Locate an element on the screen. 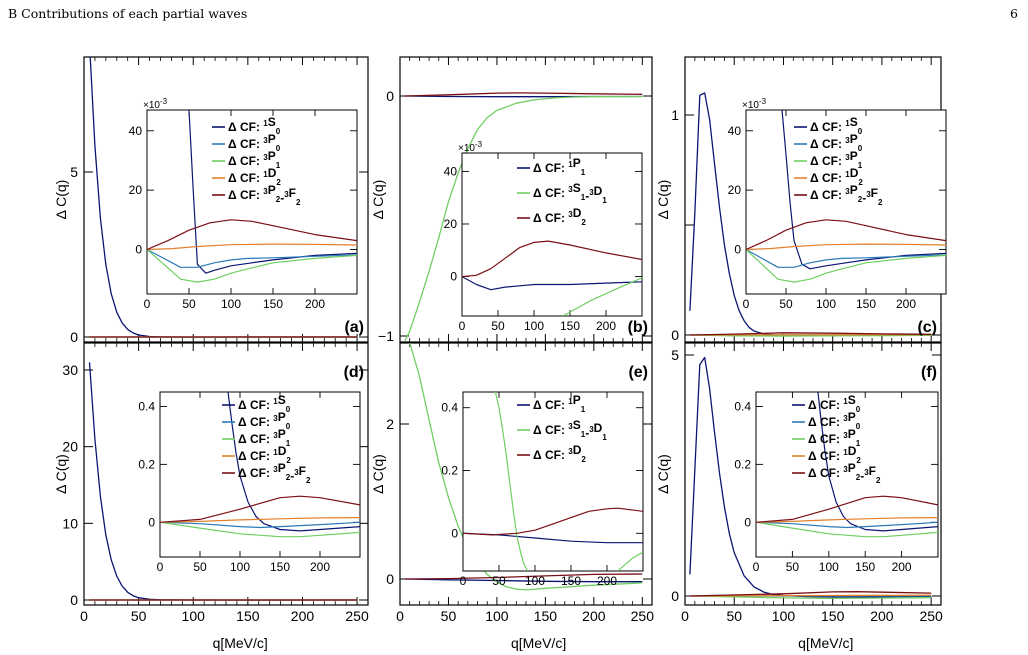 This screenshot has height=655, width=1028. inset-x-tick-label: 150 is located at coordinates (866, 304).